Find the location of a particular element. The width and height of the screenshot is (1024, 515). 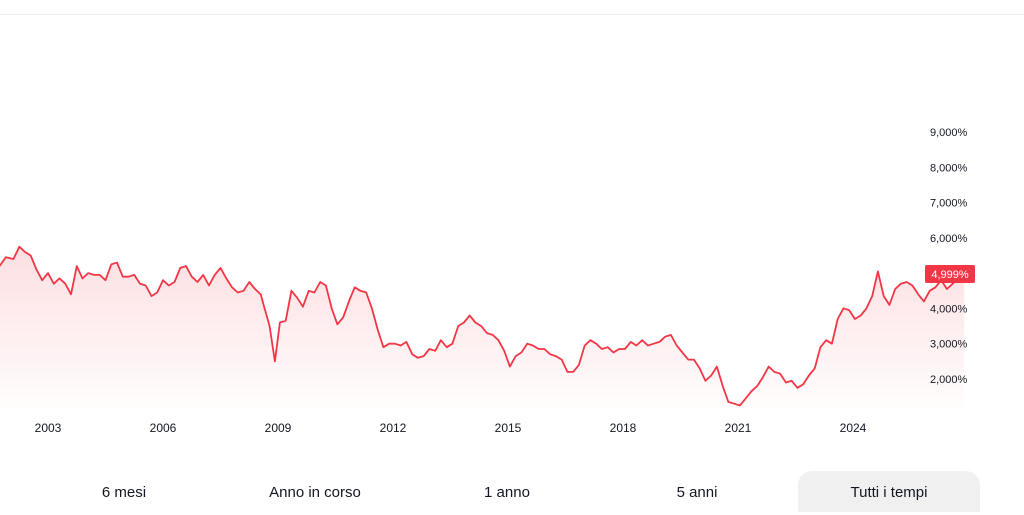

x-tick-label: 2006 is located at coordinates (163, 428).